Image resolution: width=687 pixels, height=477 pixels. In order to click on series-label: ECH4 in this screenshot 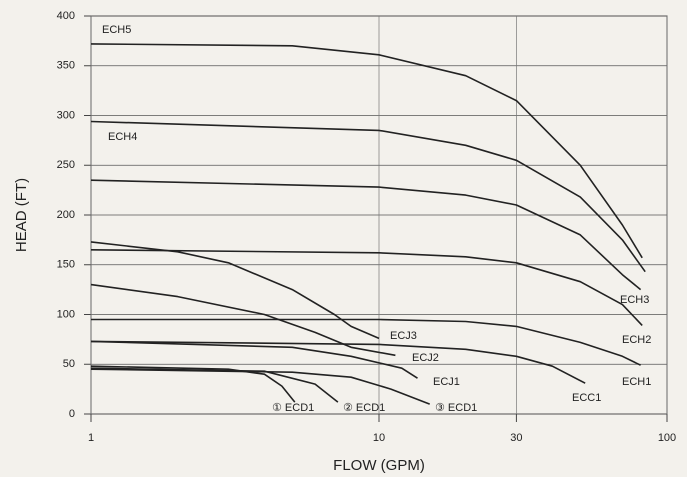, I will do `click(122, 137)`.